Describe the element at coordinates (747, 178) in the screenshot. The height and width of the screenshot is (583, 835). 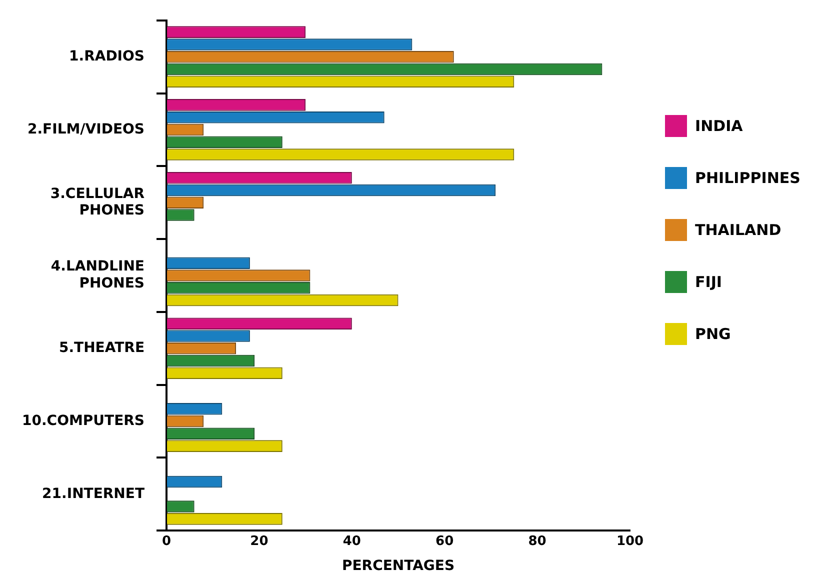
I see `legend-label: PHILIPPINES` at that location.